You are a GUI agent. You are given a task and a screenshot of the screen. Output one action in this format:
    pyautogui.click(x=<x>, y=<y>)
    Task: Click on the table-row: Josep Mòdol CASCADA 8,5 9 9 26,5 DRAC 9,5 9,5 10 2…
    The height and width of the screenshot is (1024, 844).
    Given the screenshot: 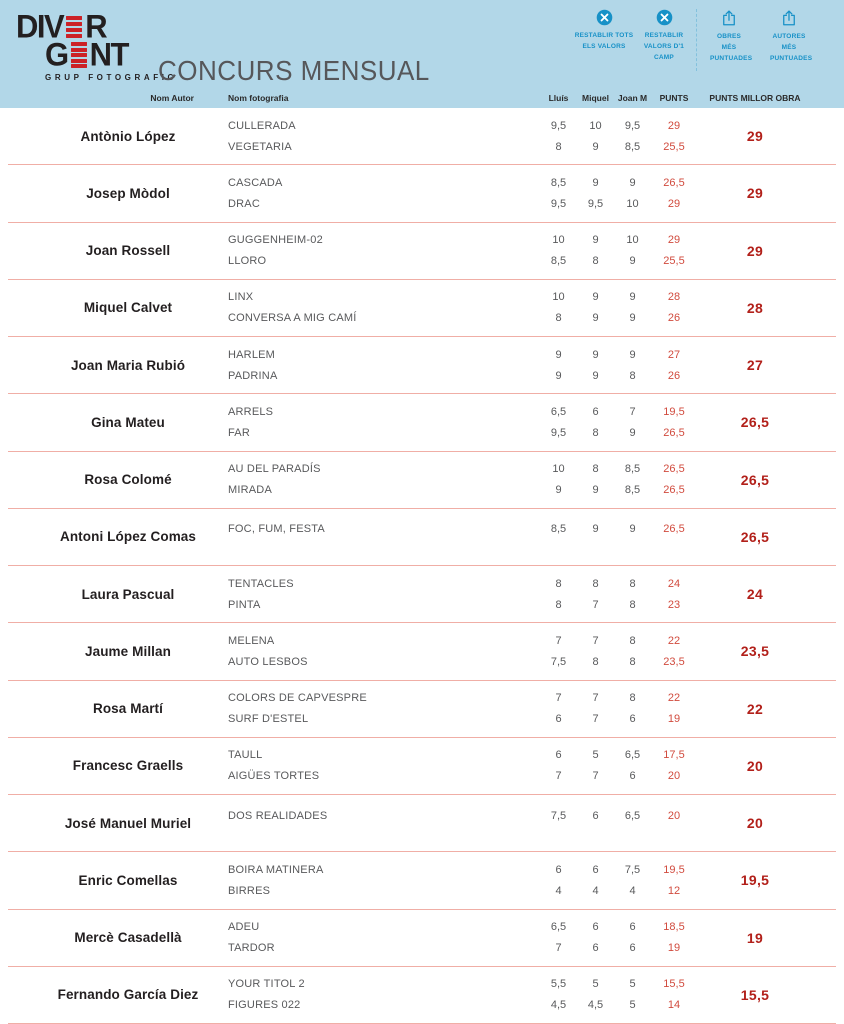 What is the action you would take?
    pyautogui.click(x=422, y=194)
    